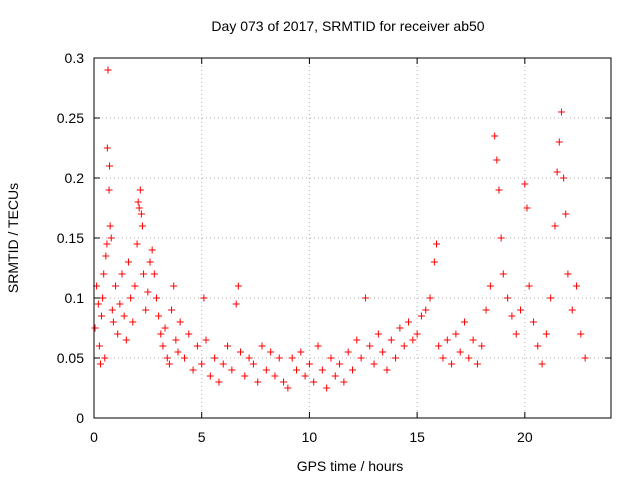 The width and height of the screenshot is (640, 485). I want to click on y-tick-label: 0, so click(80, 418).